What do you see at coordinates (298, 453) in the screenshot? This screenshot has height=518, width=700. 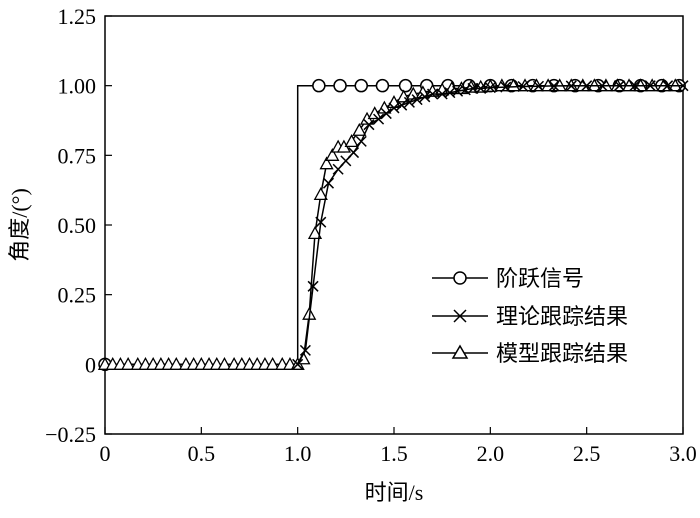 I see `x-tick-label: 1.0` at bounding box center [298, 453].